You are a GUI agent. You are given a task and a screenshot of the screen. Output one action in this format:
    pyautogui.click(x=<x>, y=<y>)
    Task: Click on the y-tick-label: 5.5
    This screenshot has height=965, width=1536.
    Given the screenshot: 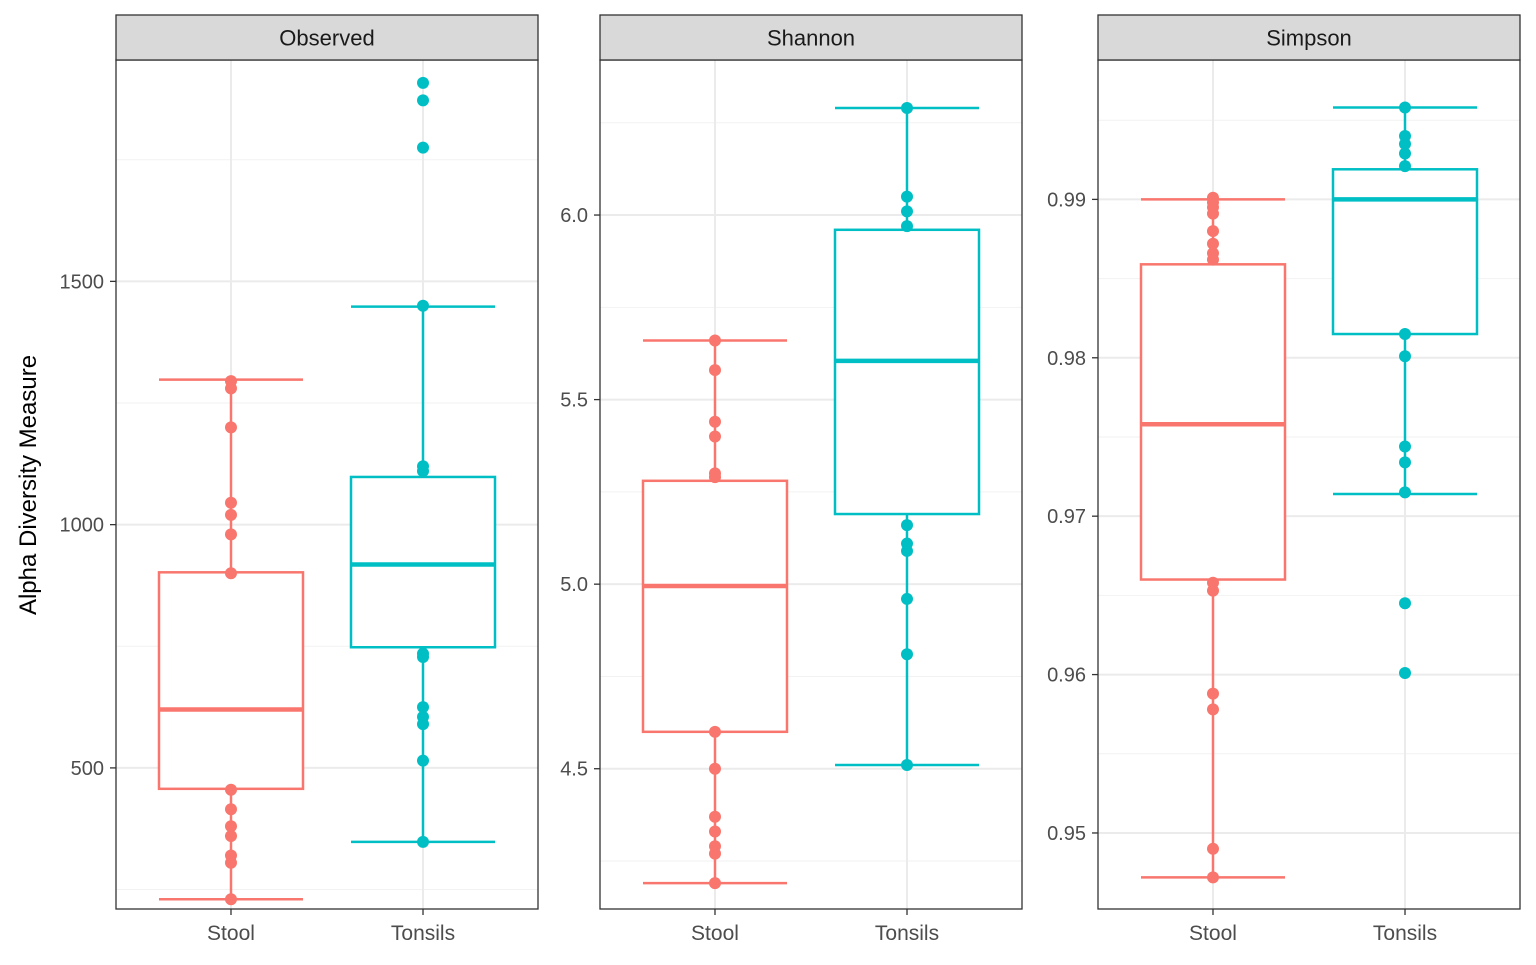 What is the action you would take?
    pyautogui.click(x=574, y=401)
    